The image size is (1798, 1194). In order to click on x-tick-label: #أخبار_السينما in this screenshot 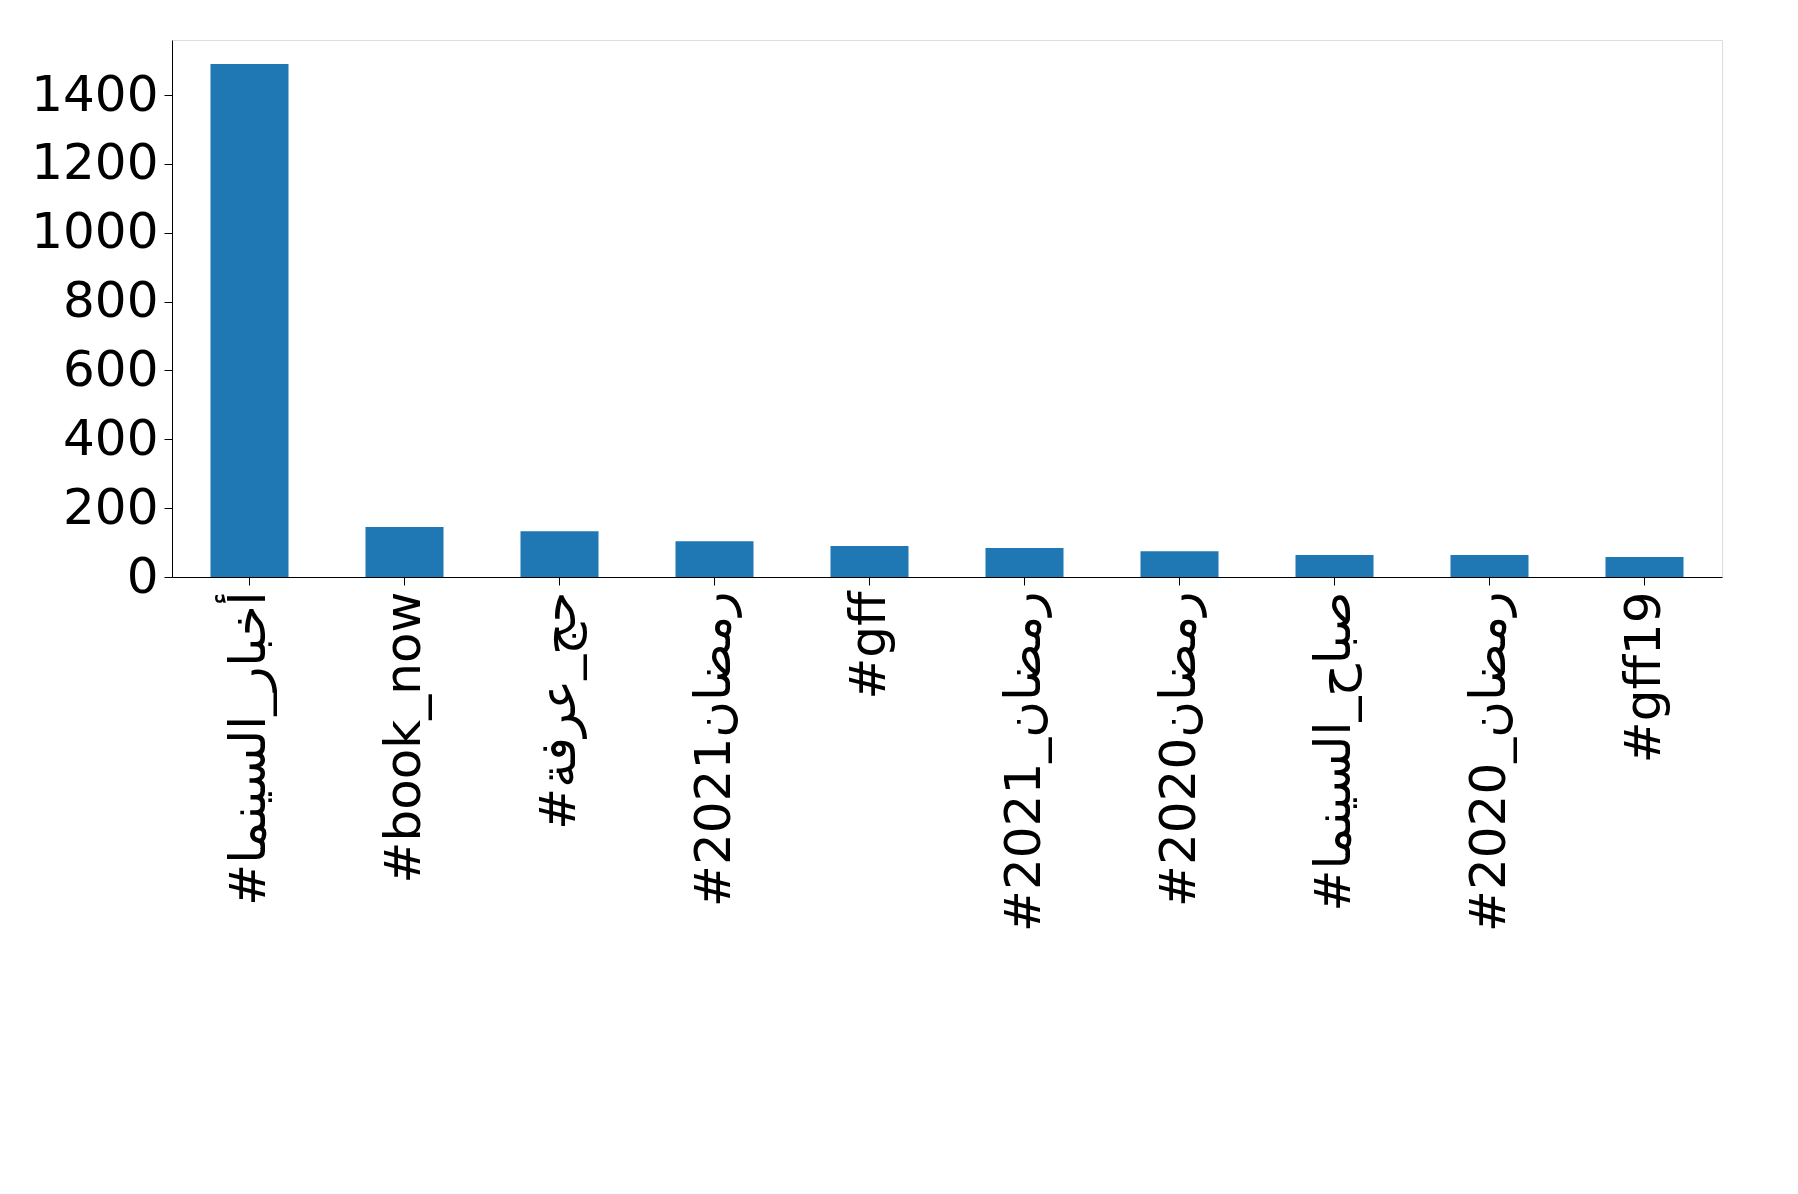, I will do `click(245, 748)`.